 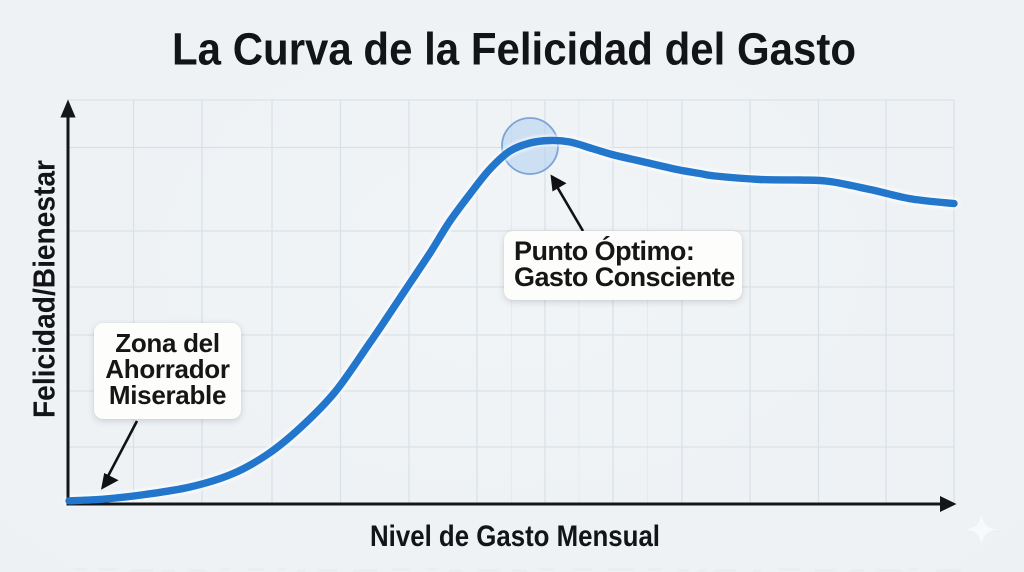 What do you see at coordinates (514, 49) in the screenshot?
I see `svg-text:La Curva de la Felicidad del G: La Curva de la Felicidad del Gasto` at bounding box center [514, 49].